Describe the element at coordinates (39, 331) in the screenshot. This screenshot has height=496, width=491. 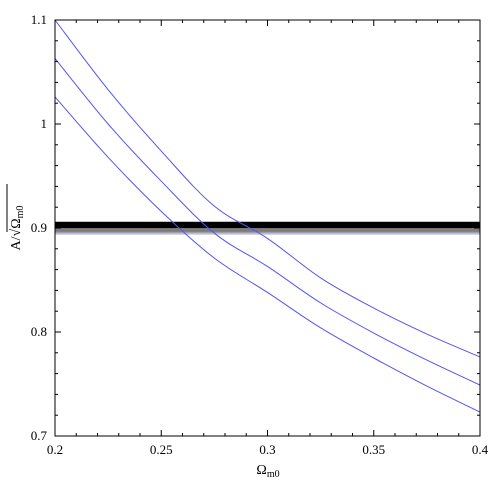
I see `y-tick-label: 0.8` at that location.